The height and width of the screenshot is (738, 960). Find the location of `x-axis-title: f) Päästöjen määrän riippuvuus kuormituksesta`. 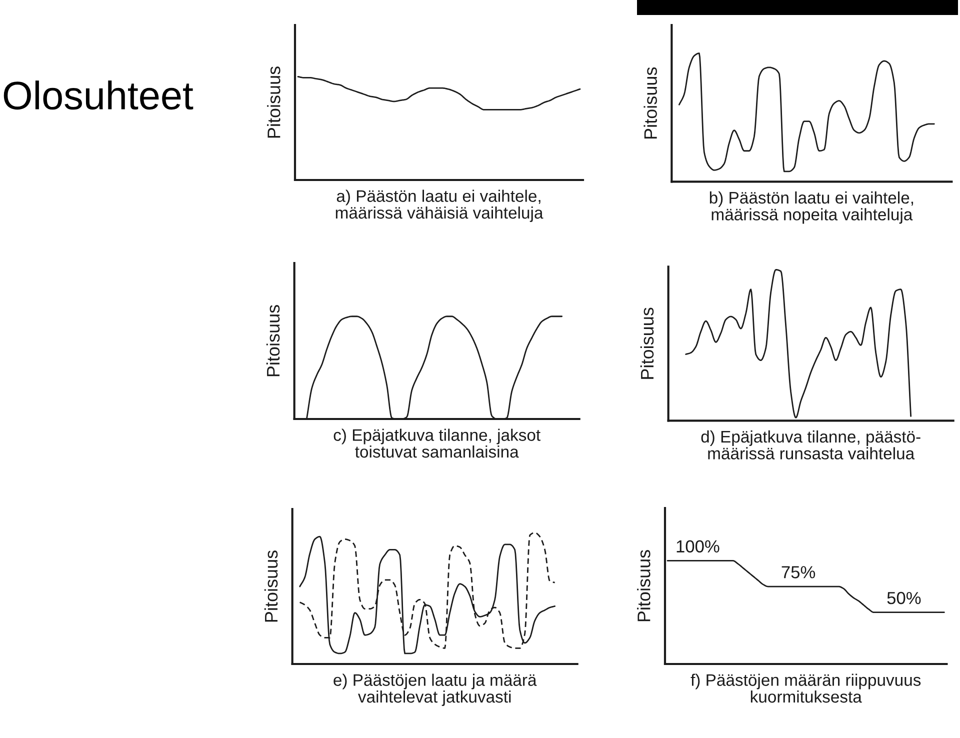

x-axis-title: f) Päästöjen määrän riippuvuus kuormituksesta is located at coordinates (805, 688).